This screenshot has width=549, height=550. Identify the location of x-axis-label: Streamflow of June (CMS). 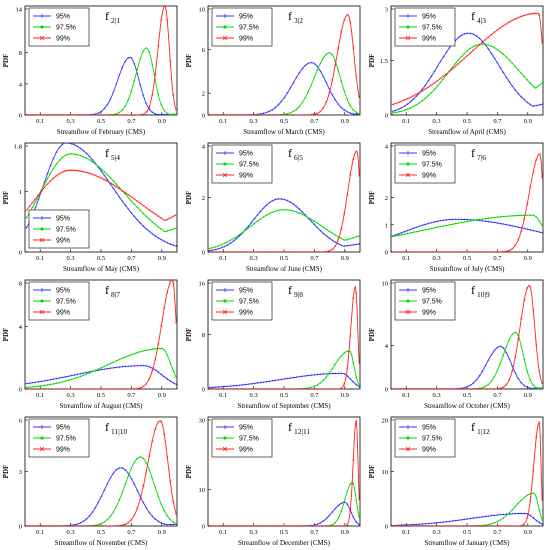
(284, 269).